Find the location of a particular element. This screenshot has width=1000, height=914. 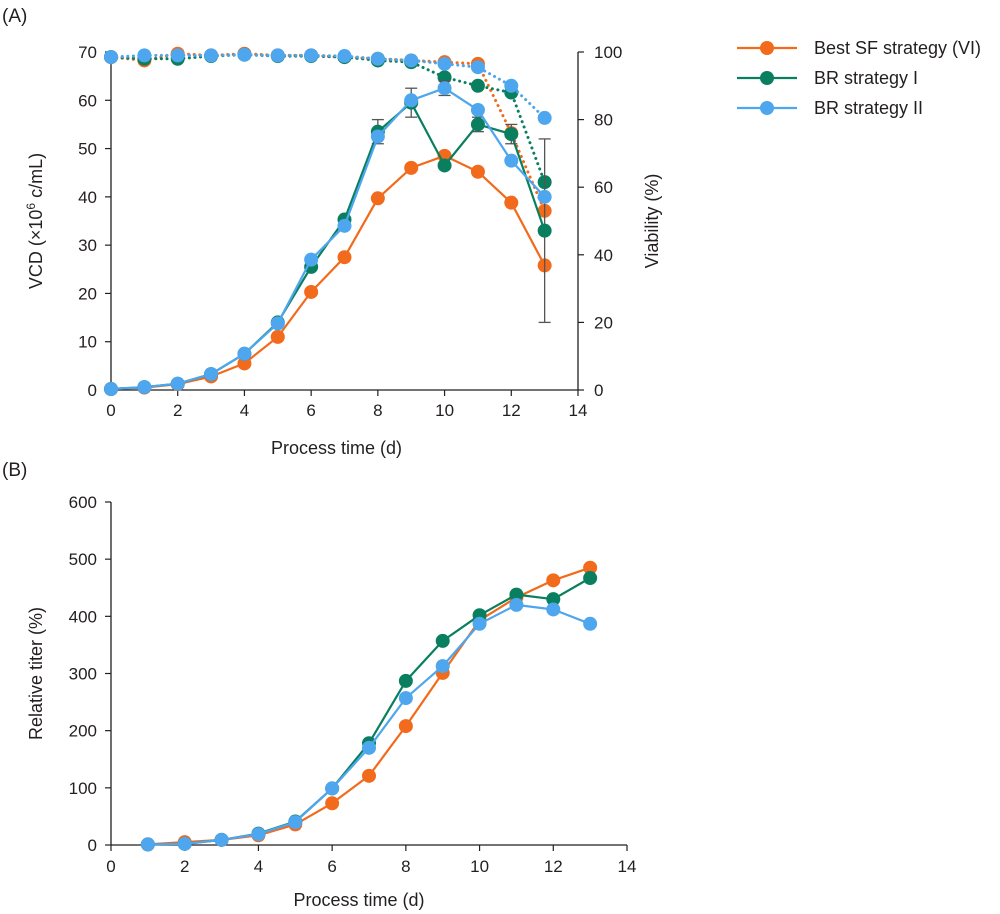

y2-tick-label: 60 is located at coordinates (603, 187).